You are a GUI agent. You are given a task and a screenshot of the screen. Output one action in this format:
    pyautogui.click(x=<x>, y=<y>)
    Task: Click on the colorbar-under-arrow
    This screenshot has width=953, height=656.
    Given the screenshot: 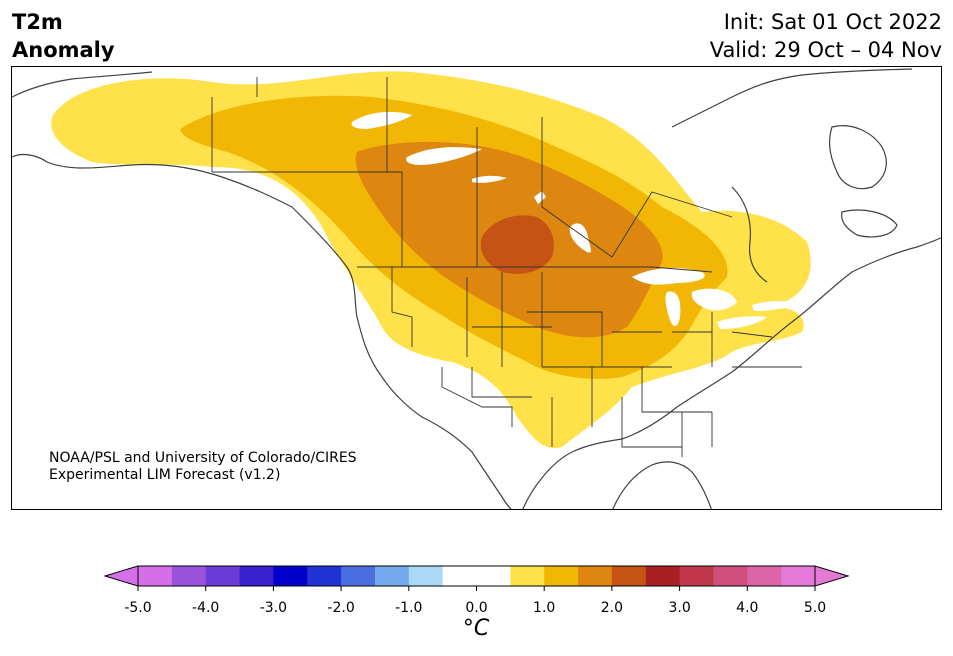 What is the action you would take?
    pyautogui.click(x=121, y=576)
    